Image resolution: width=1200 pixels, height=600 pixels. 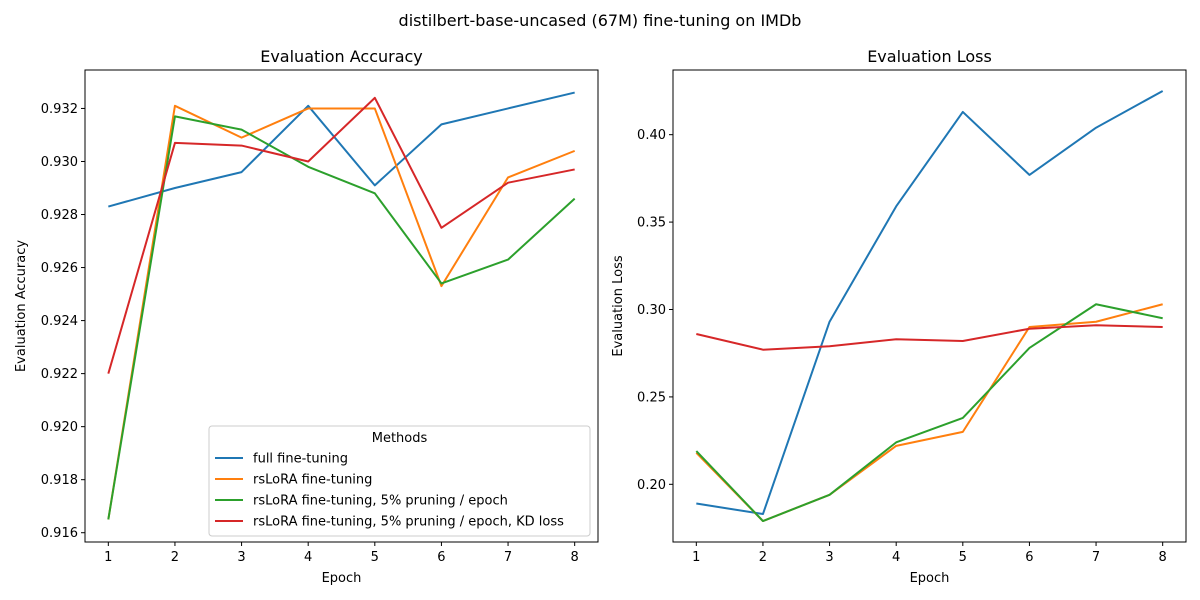 What do you see at coordinates (59, 162) in the screenshot?
I see `y-tick-label: 0.930` at bounding box center [59, 162].